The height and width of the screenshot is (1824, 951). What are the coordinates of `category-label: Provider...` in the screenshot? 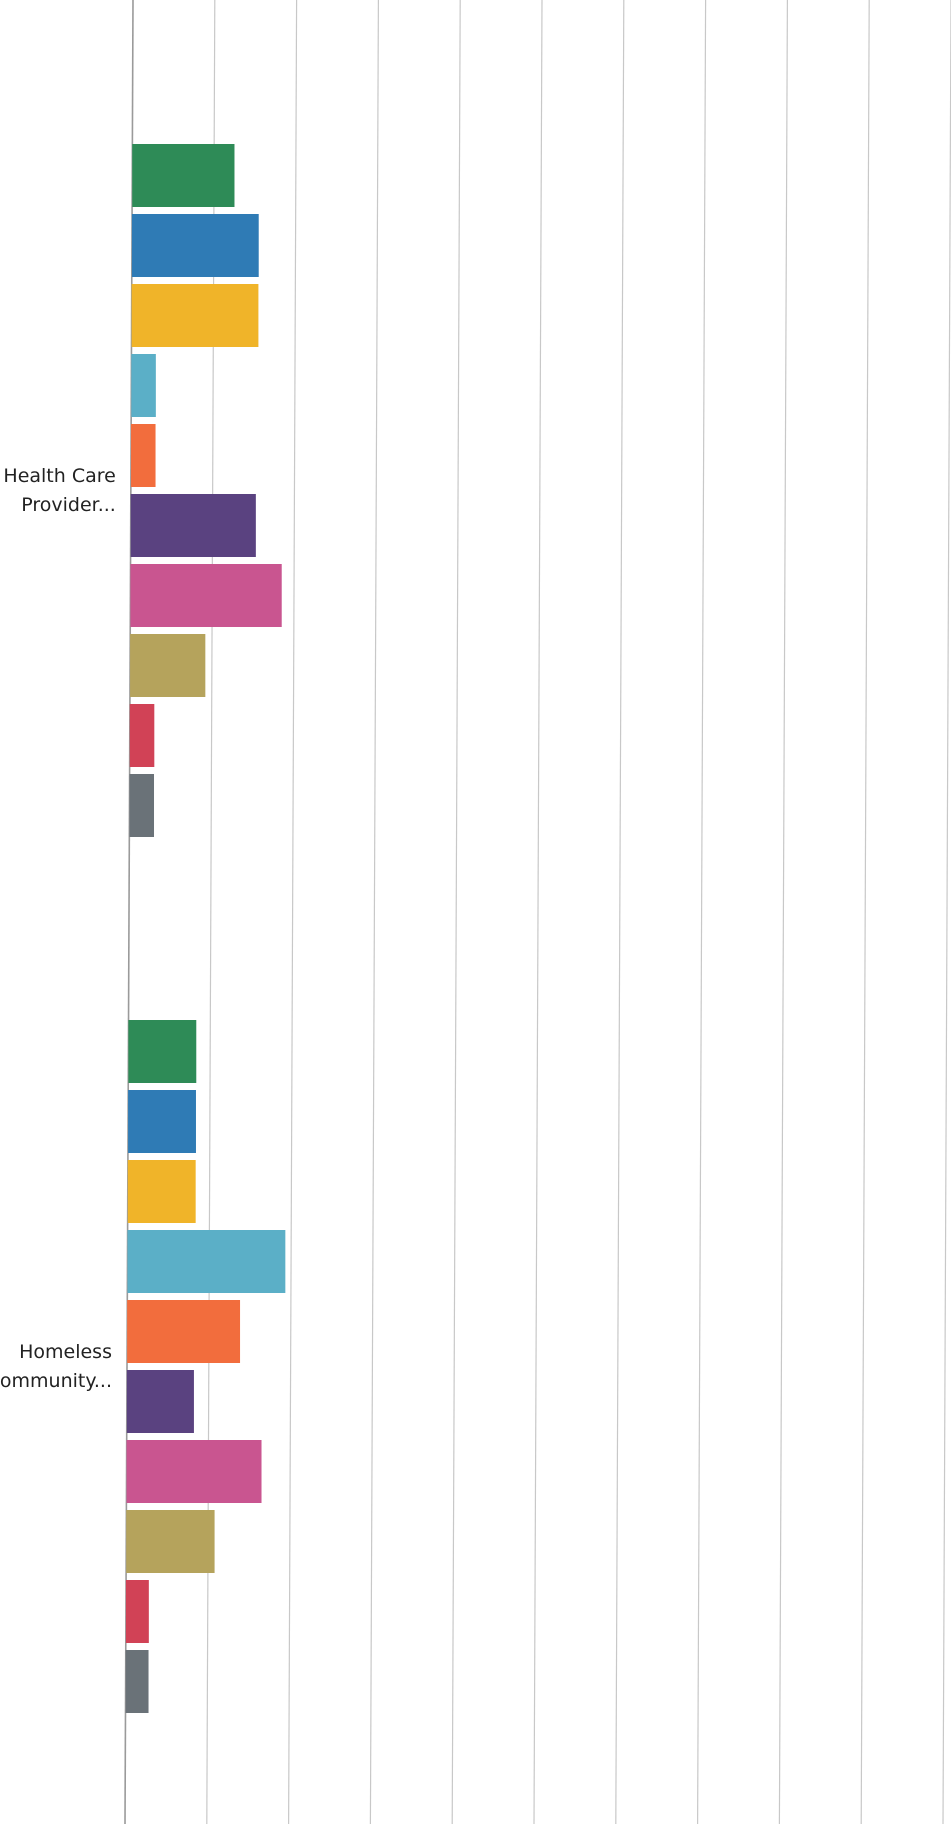 It's located at (68, 505).